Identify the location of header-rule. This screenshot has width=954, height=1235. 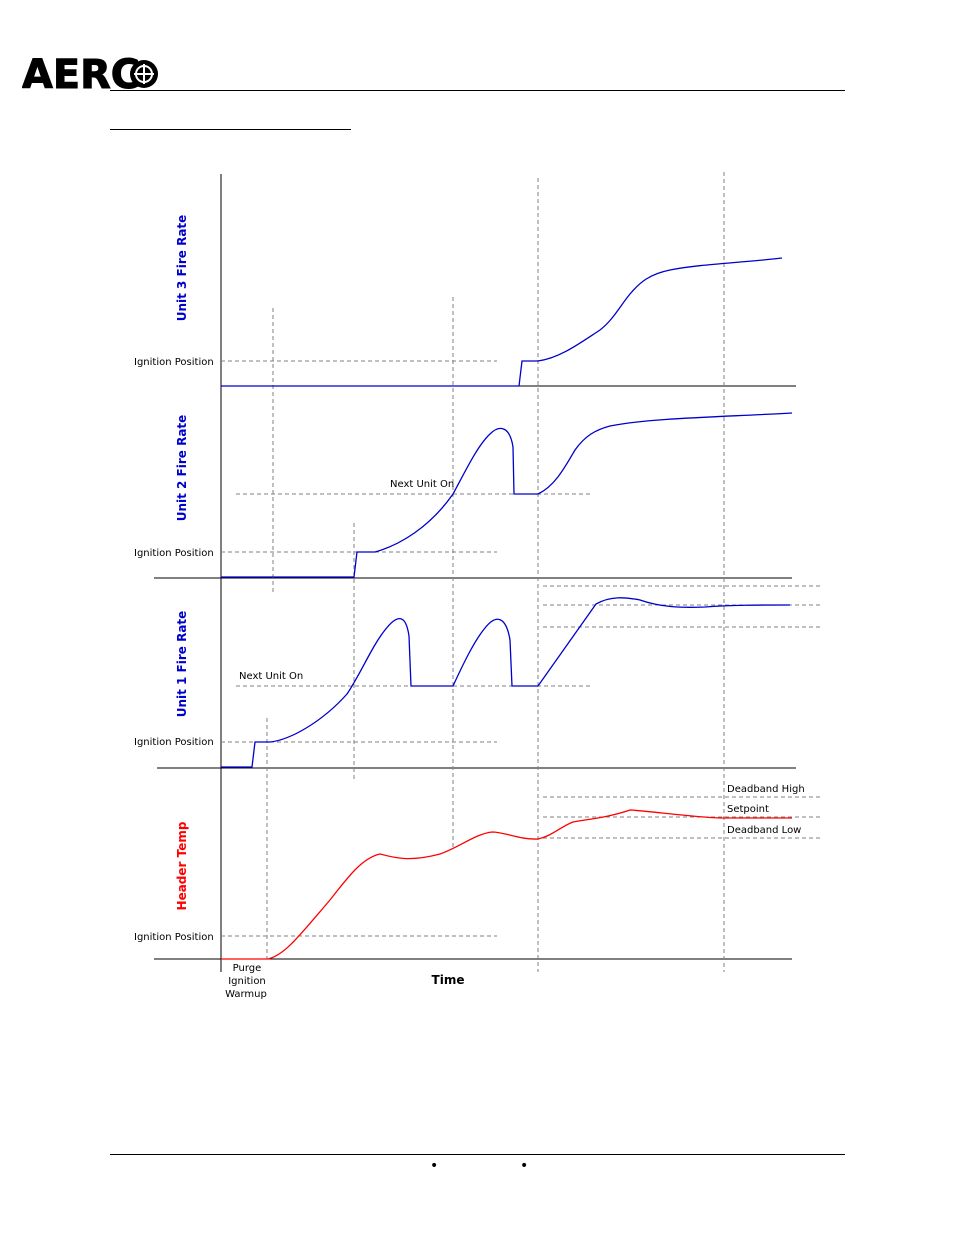
(477, 90).